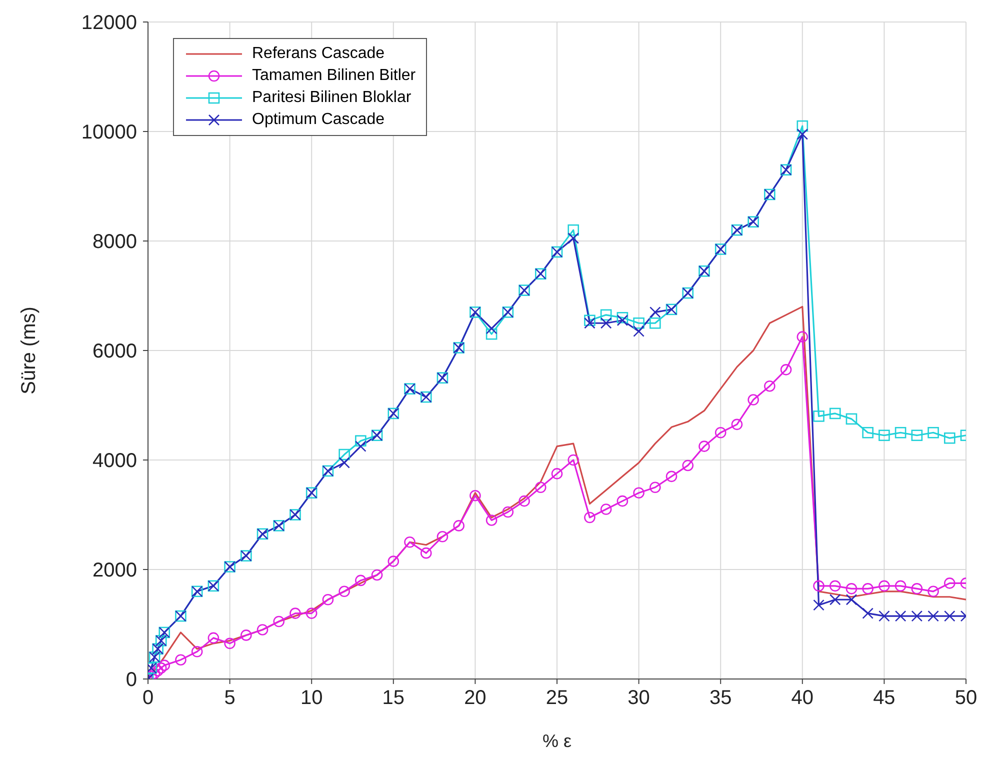  I want to click on y-tick-label: 8000, so click(114, 242).